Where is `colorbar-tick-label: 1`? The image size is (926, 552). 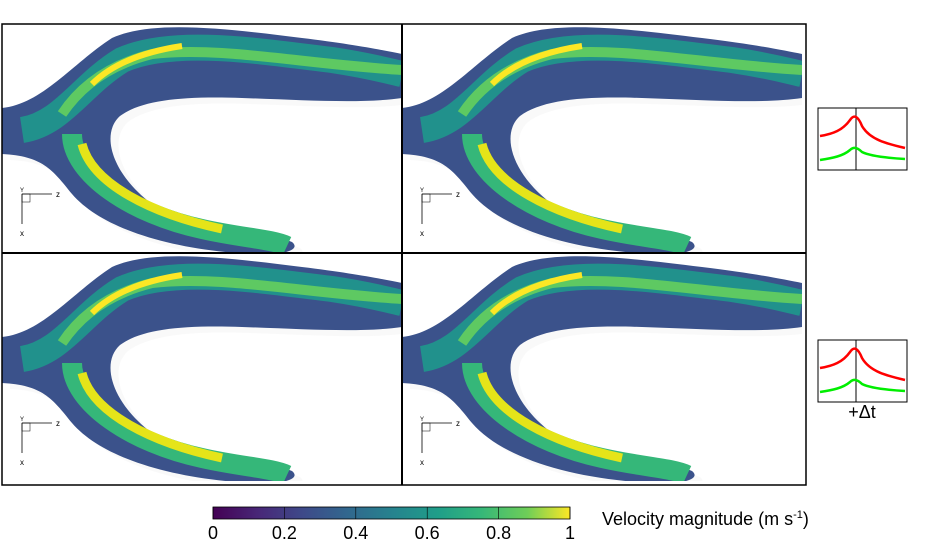 colorbar-tick-label: 1 is located at coordinates (570, 533).